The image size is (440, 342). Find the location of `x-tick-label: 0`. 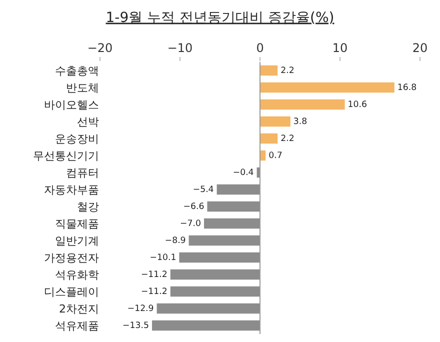

x-tick-label: 0 is located at coordinates (260, 48).